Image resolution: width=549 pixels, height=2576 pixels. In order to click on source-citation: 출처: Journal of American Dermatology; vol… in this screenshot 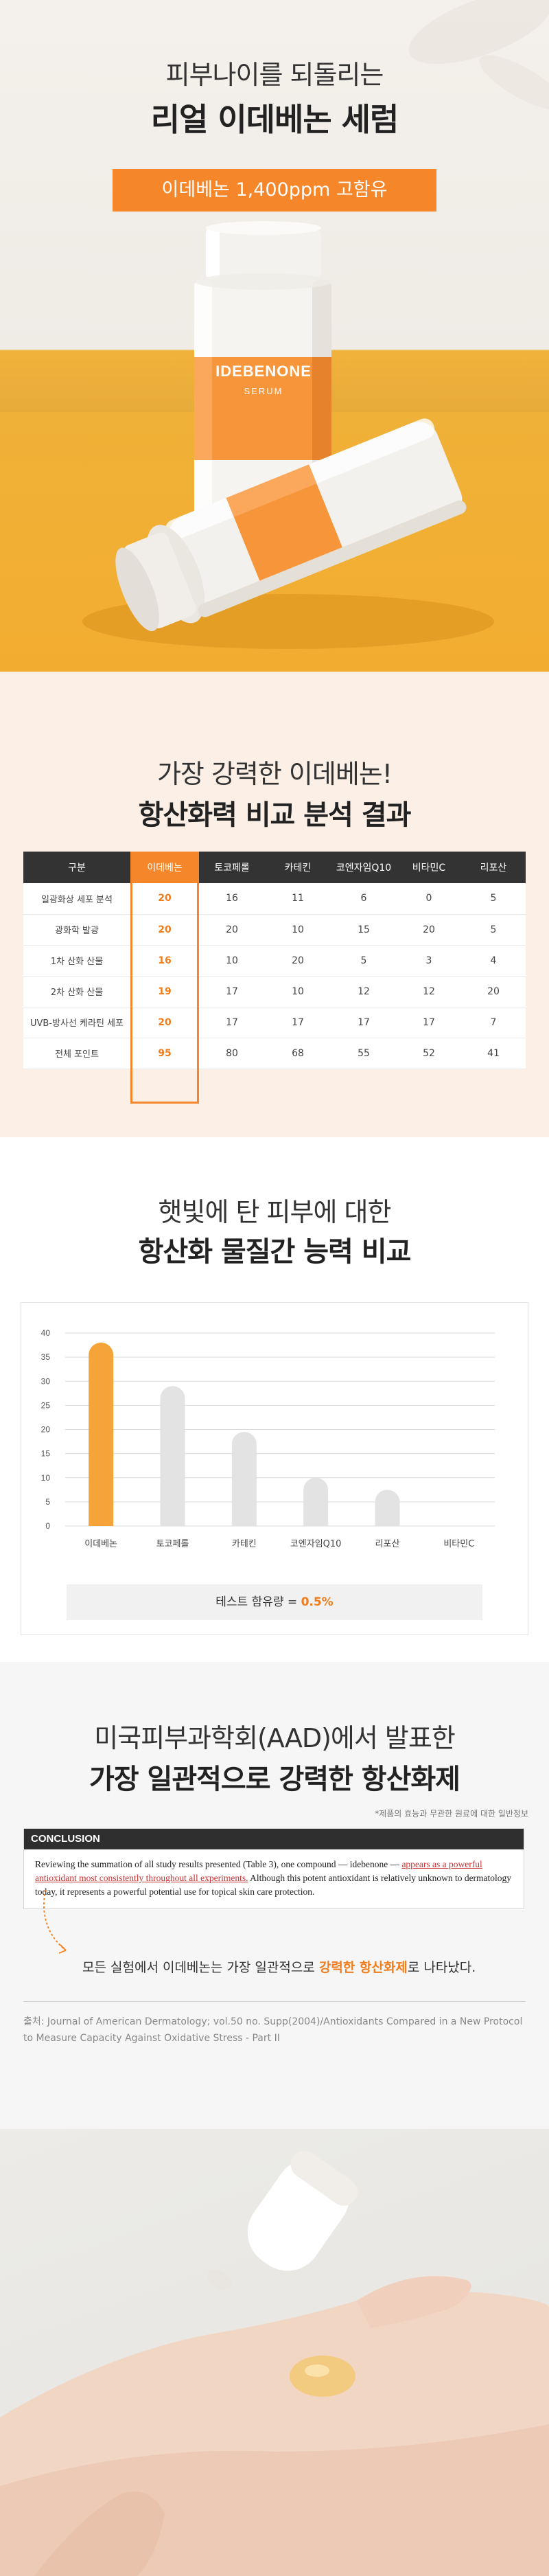, I will do `click(273, 2030)`.